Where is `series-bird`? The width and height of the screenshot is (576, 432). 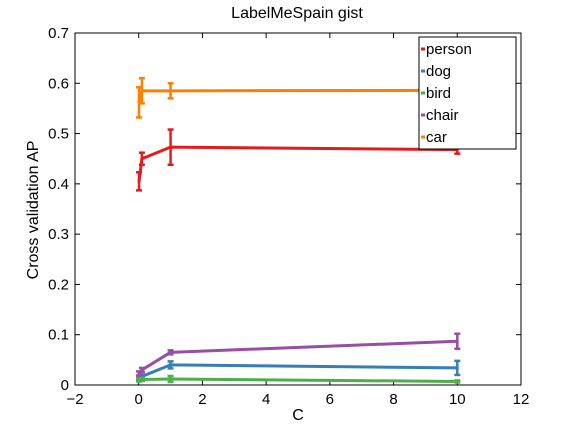
series-bird is located at coordinates (298, 379).